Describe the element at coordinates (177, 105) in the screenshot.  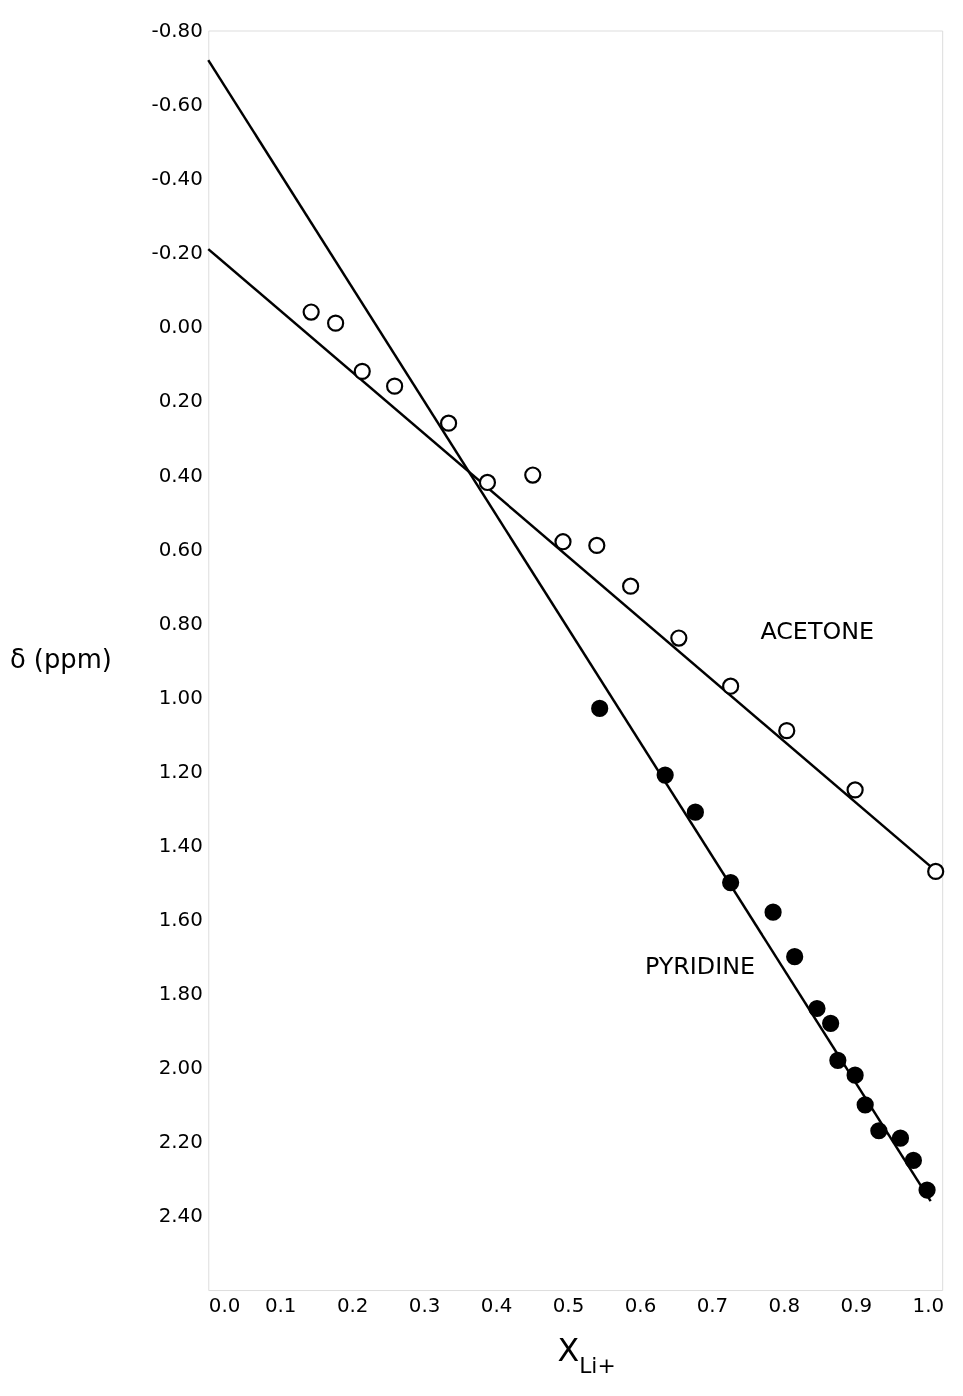
I see `y-tick-label: -0.60` at that location.